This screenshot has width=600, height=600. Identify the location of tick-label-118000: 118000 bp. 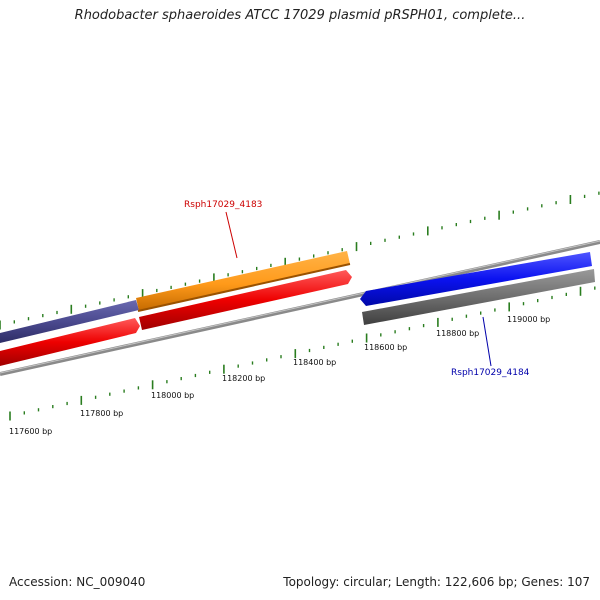
(172, 395).